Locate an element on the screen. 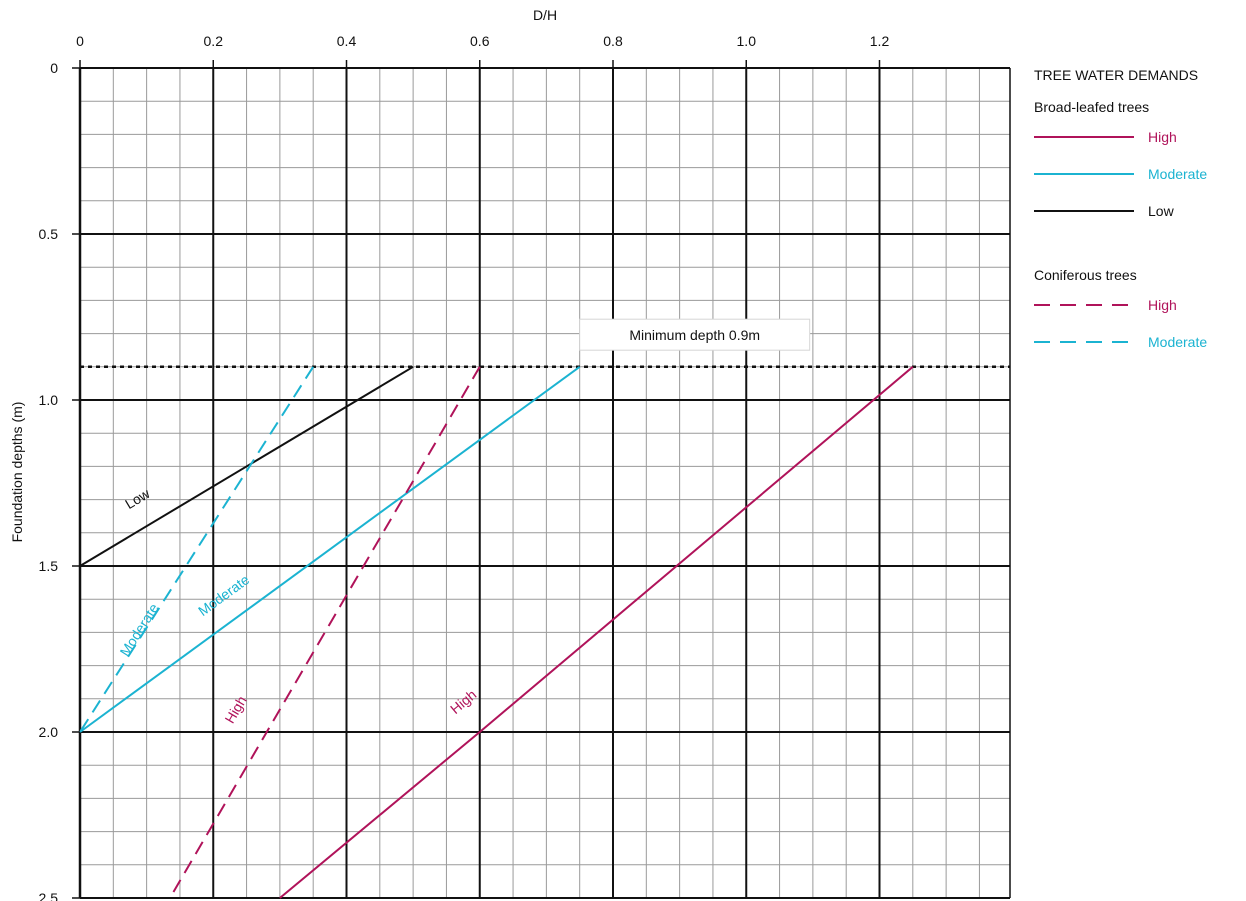  series-annotation-broadleaf-low: Low is located at coordinates (137, 498).